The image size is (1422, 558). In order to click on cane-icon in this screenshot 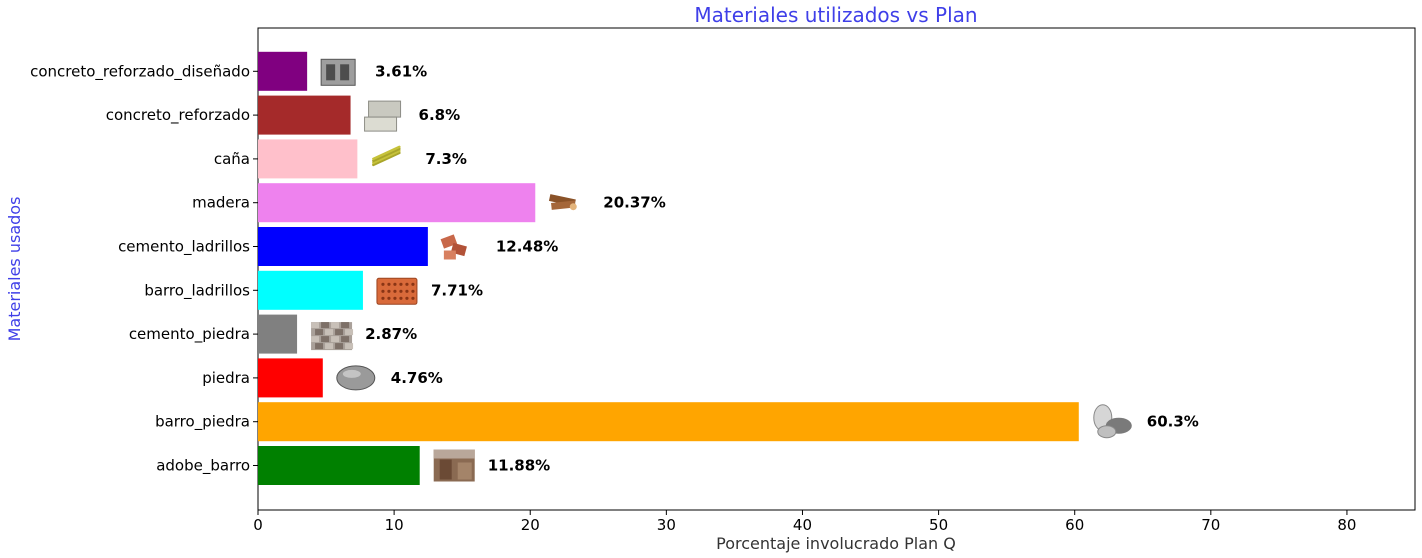, I will do `click(386, 156)`.